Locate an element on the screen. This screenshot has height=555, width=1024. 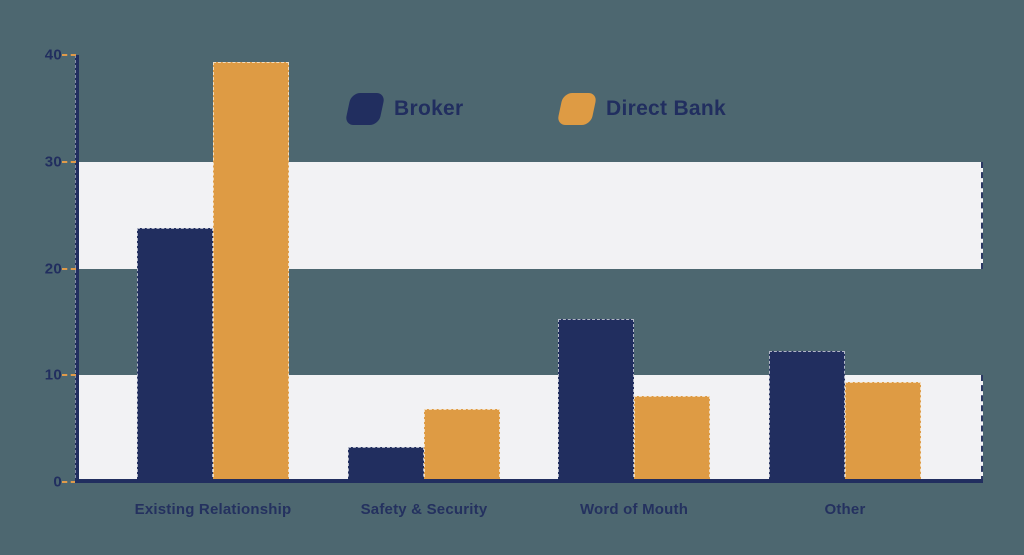
bar-direct-bank-safety-security is located at coordinates (462, 445).